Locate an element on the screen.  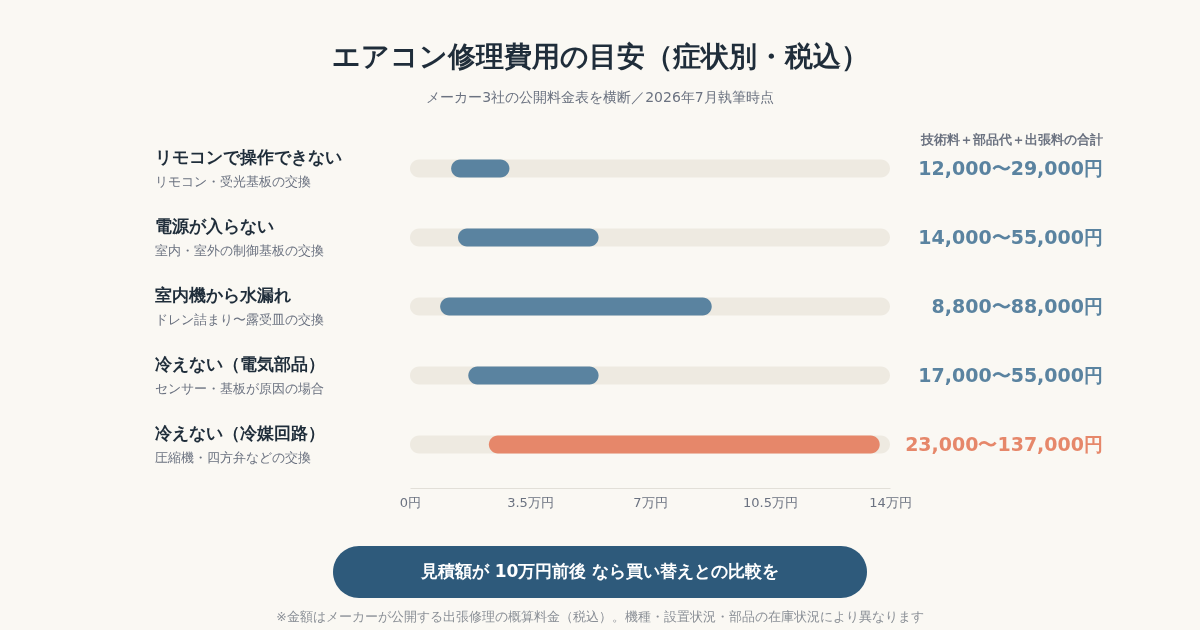
x-tick-label: 3.5万円 is located at coordinates (530, 502).